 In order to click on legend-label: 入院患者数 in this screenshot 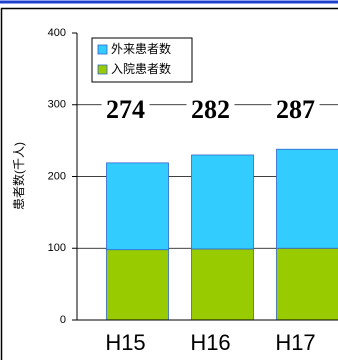, I will do `click(141, 68)`.